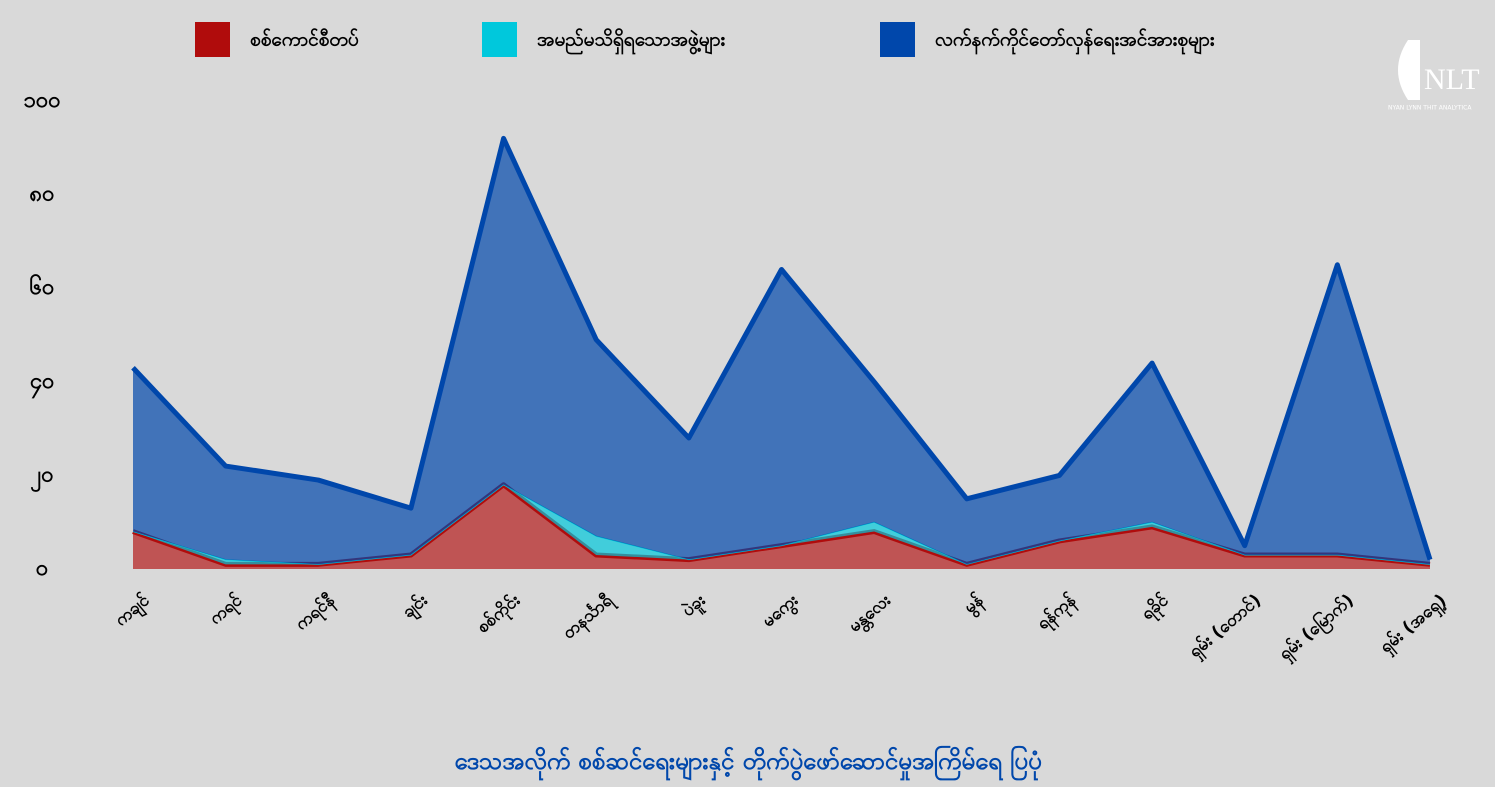 This screenshot has width=1495, height=787. Describe the element at coordinates (1409, 70) in the screenshot. I see `logo-shape` at that location.